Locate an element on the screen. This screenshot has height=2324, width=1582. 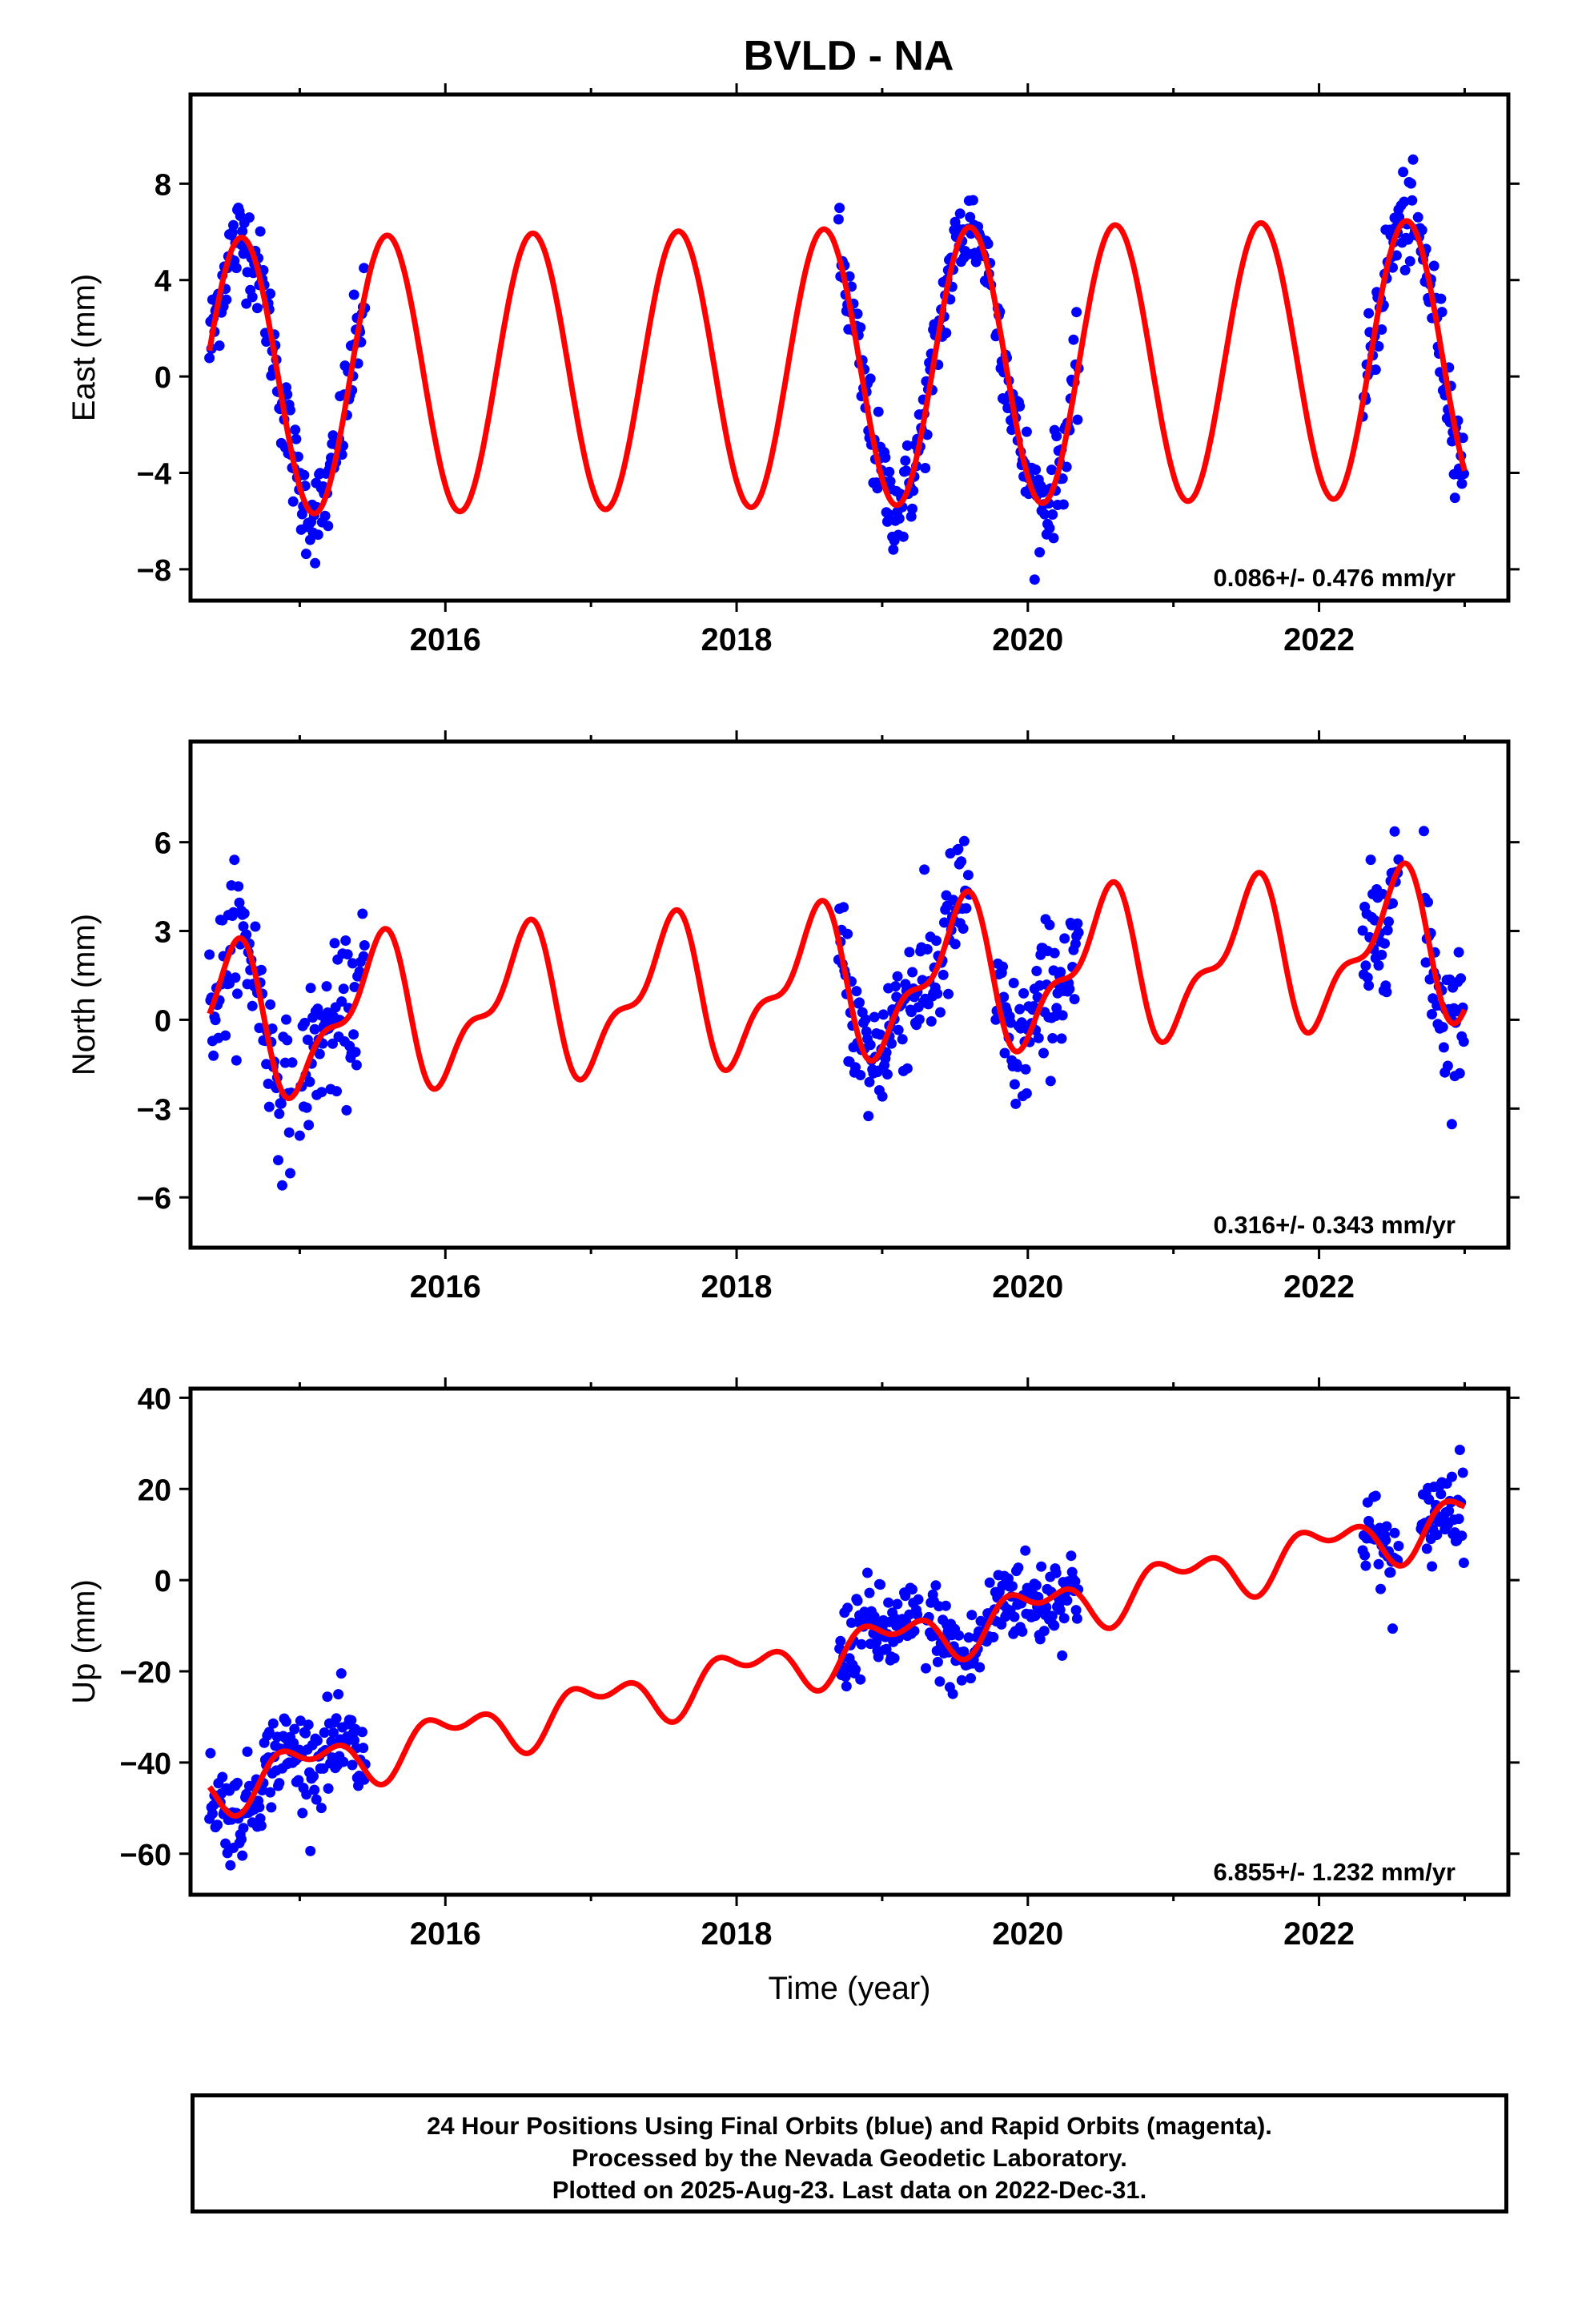
chart-title: BVLD - NA is located at coordinates (848, 56).